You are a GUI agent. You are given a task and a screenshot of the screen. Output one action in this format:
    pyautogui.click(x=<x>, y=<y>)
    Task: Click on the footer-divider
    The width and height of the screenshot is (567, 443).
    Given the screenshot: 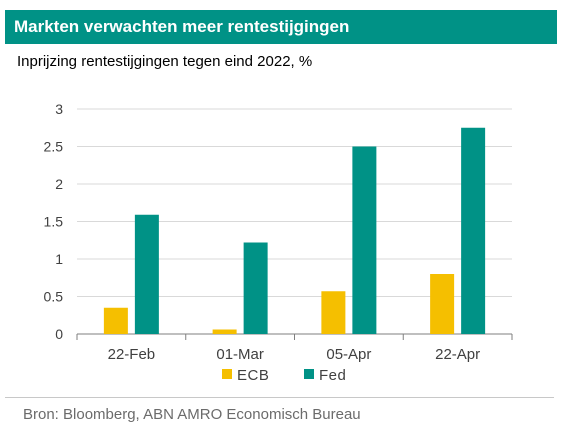 What is the action you would take?
    pyautogui.click(x=279, y=397)
    